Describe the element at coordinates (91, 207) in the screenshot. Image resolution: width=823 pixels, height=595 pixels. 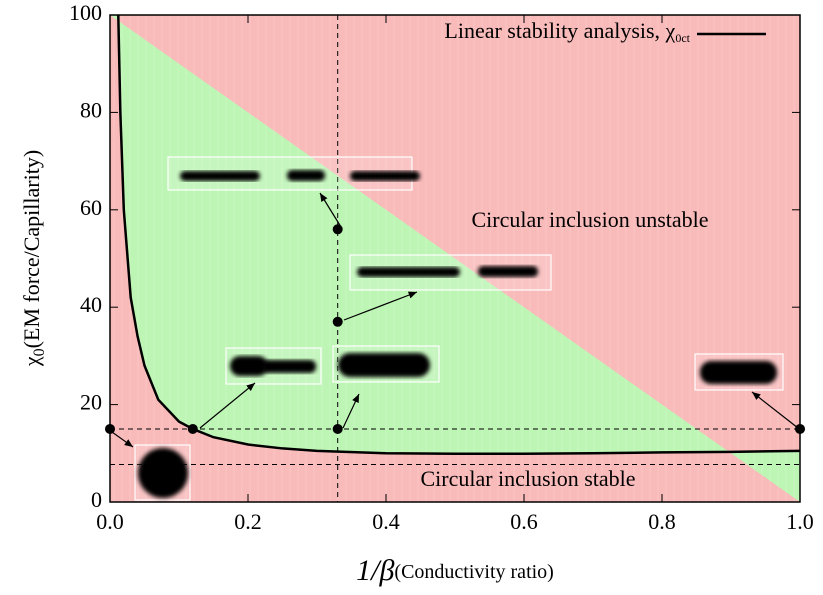
I see `y-tick-label: 60` at that location.